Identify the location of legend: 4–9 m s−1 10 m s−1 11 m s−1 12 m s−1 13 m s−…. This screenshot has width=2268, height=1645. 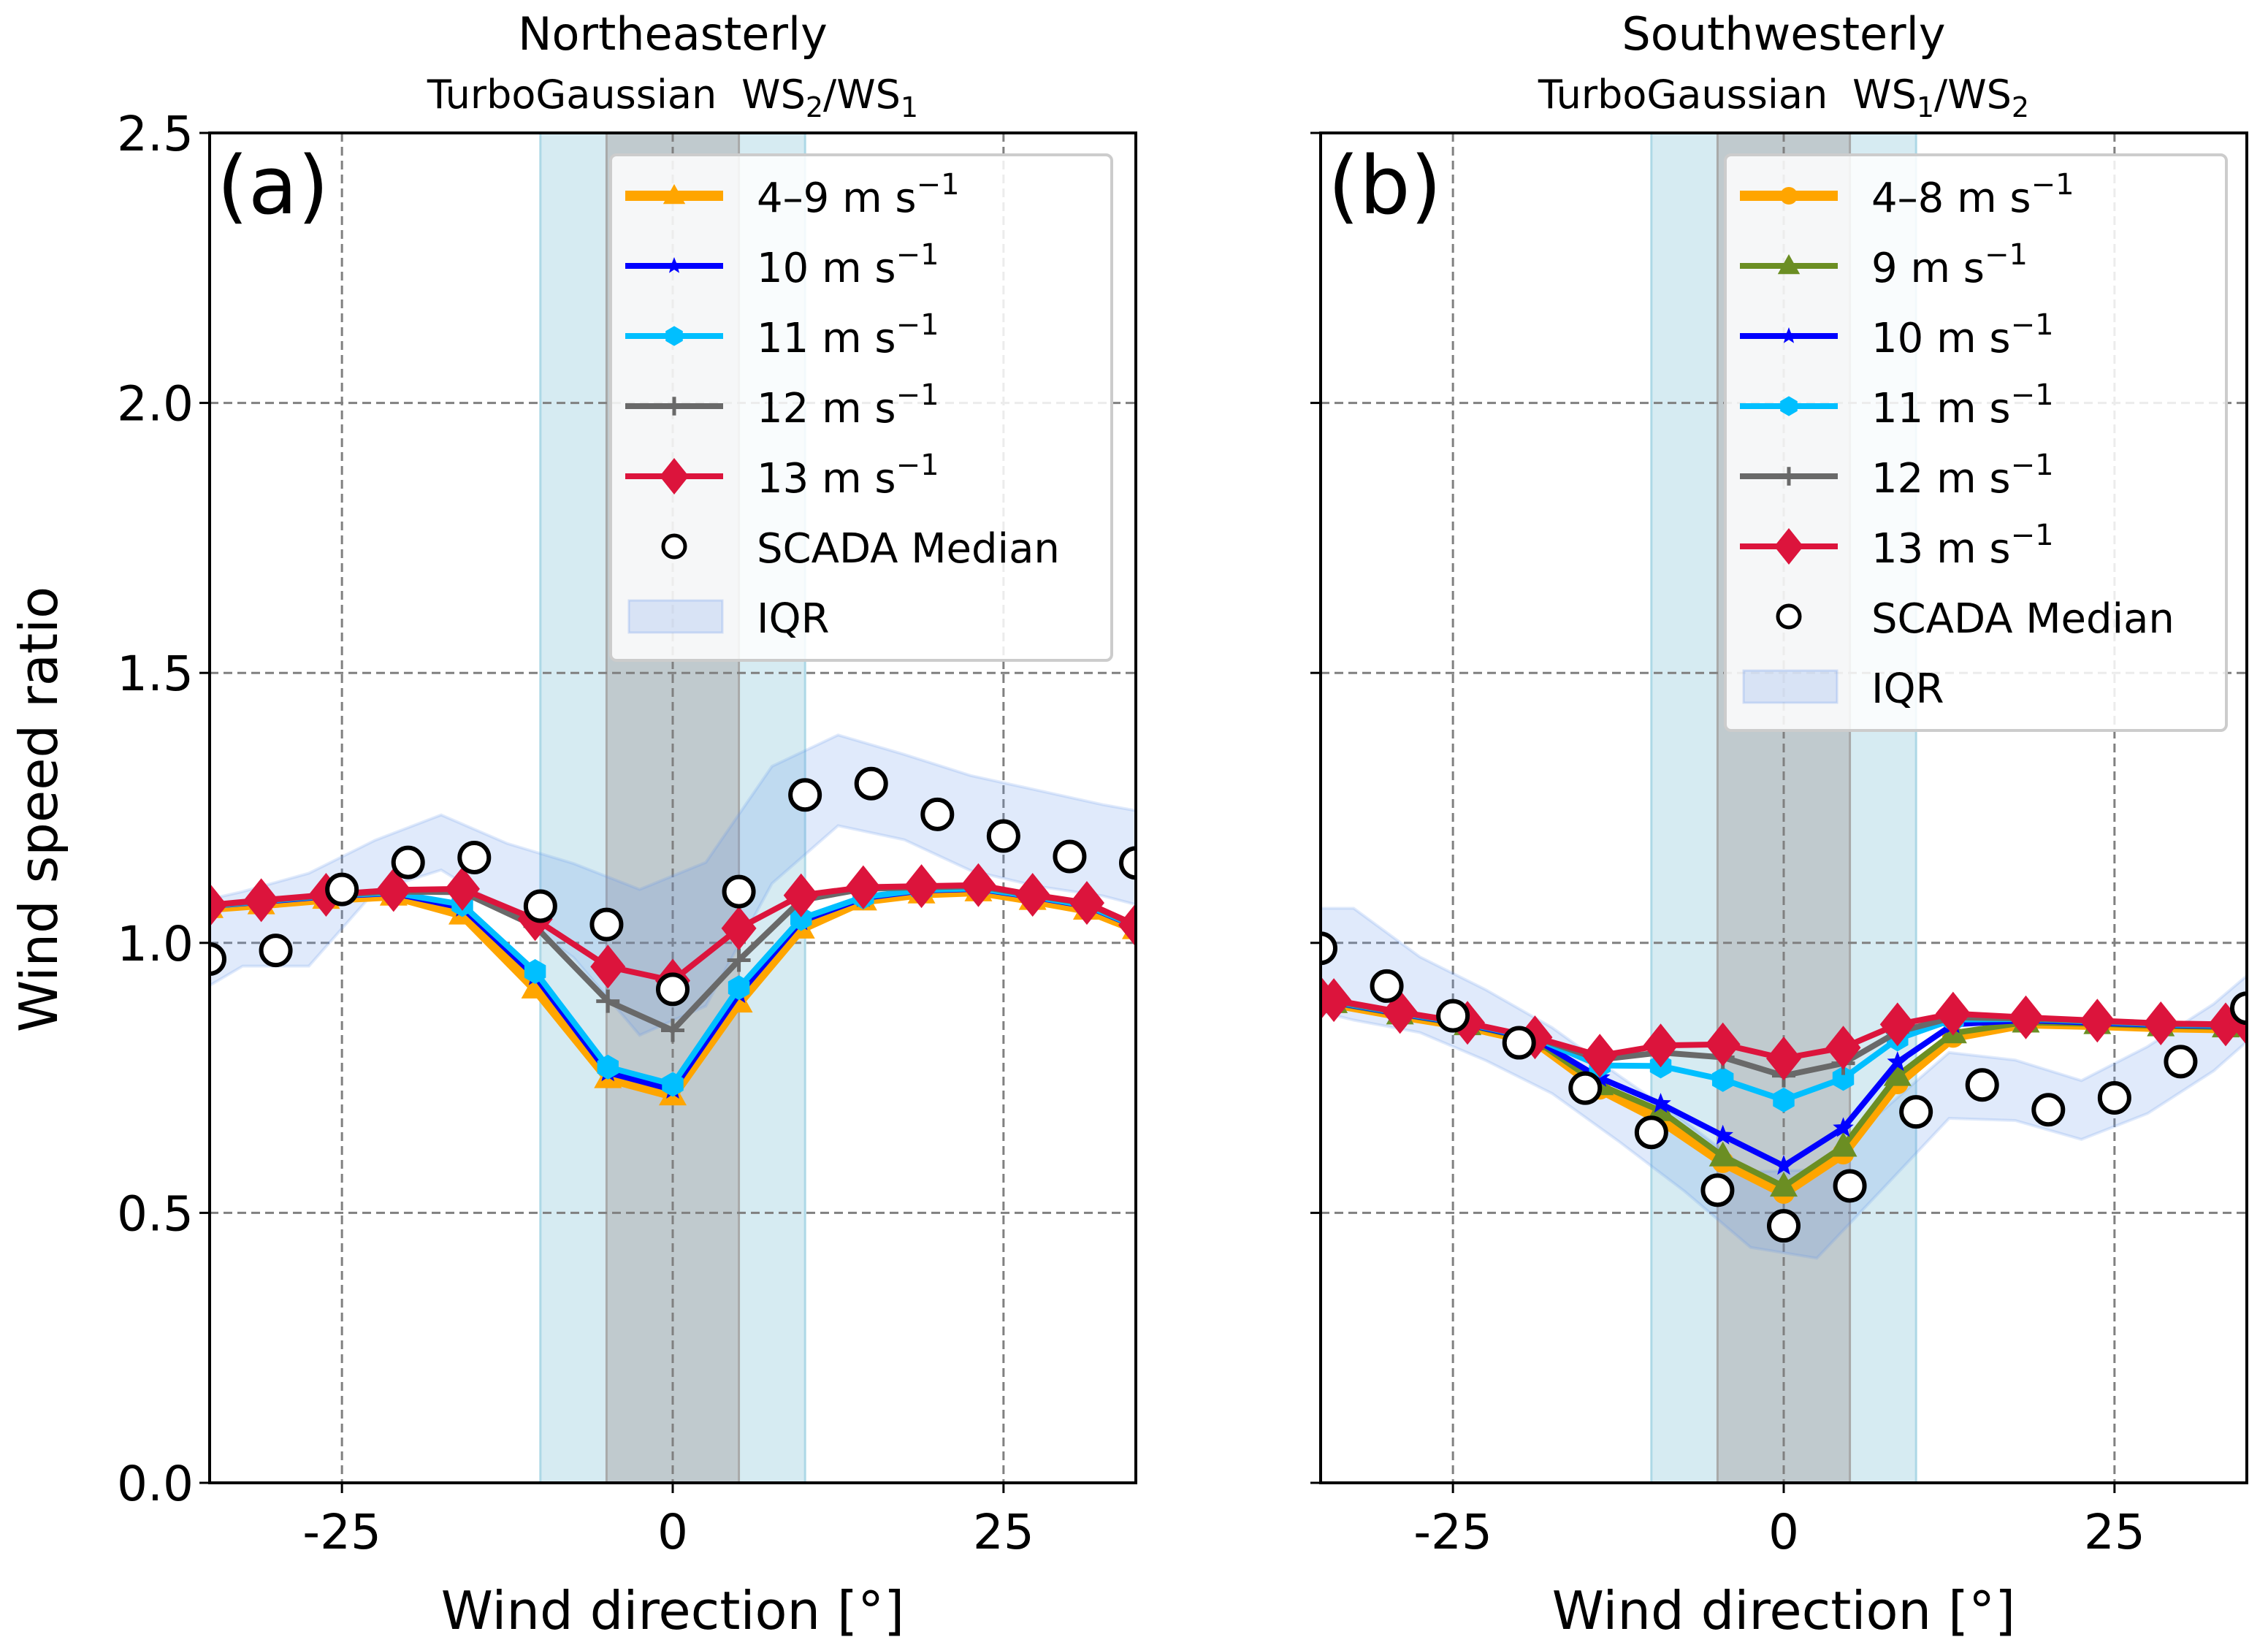
(861, 407).